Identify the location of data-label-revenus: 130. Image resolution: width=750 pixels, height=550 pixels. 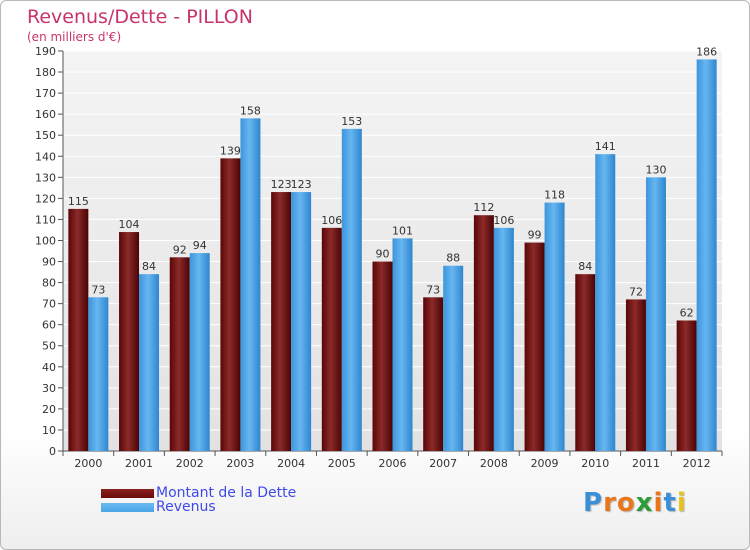
(655, 169).